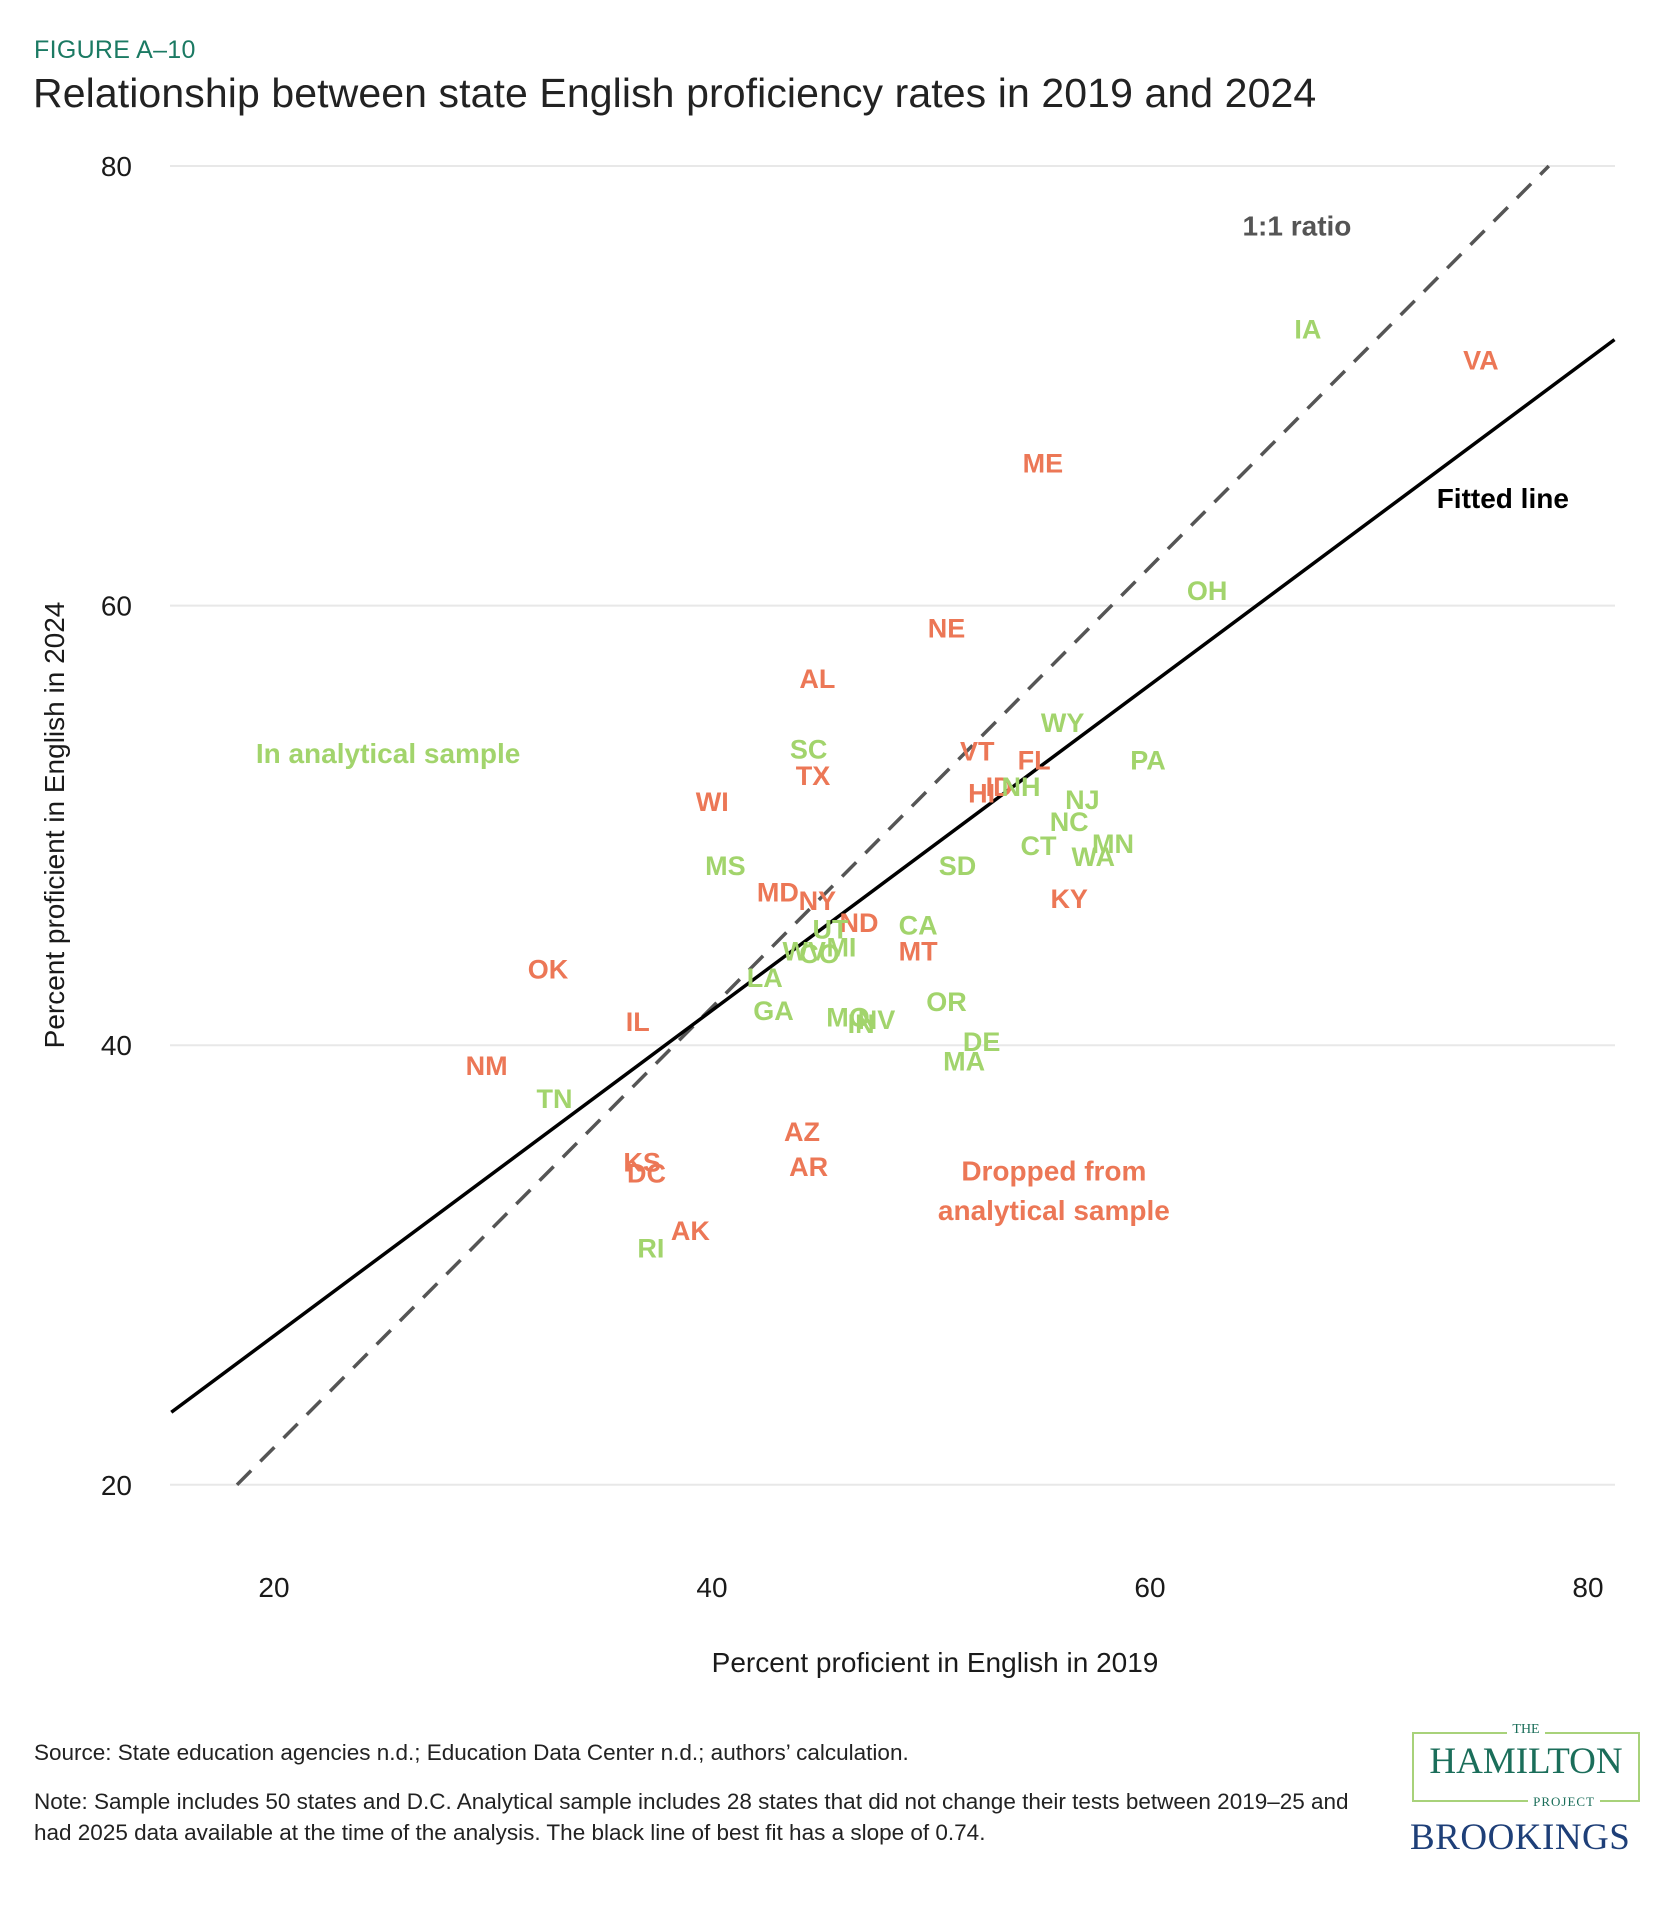 This screenshot has width=1680, height=1907. I want to click on state-label-ri: RI, so click(650, 1248).